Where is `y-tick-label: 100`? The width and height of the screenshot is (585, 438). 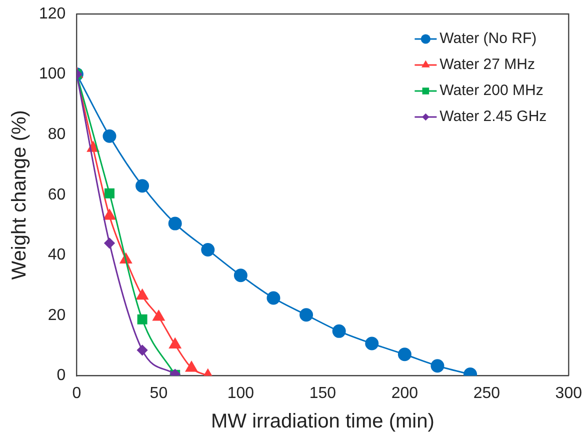
y-tick-label: 100 is located at coordinates (52, 74).